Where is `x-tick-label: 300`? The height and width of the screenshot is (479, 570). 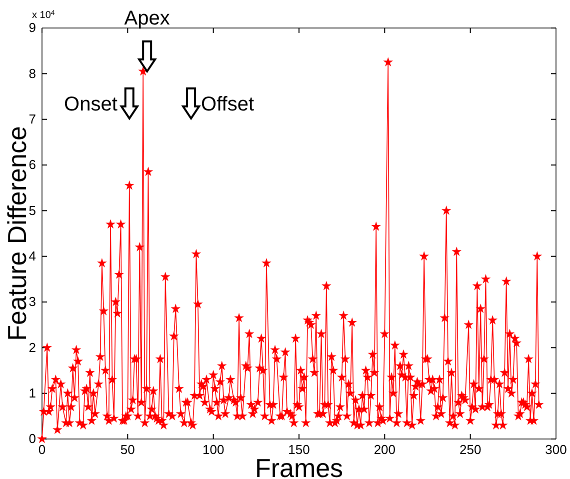 x-tick-label: 300 is located at coordinates (556, 450).